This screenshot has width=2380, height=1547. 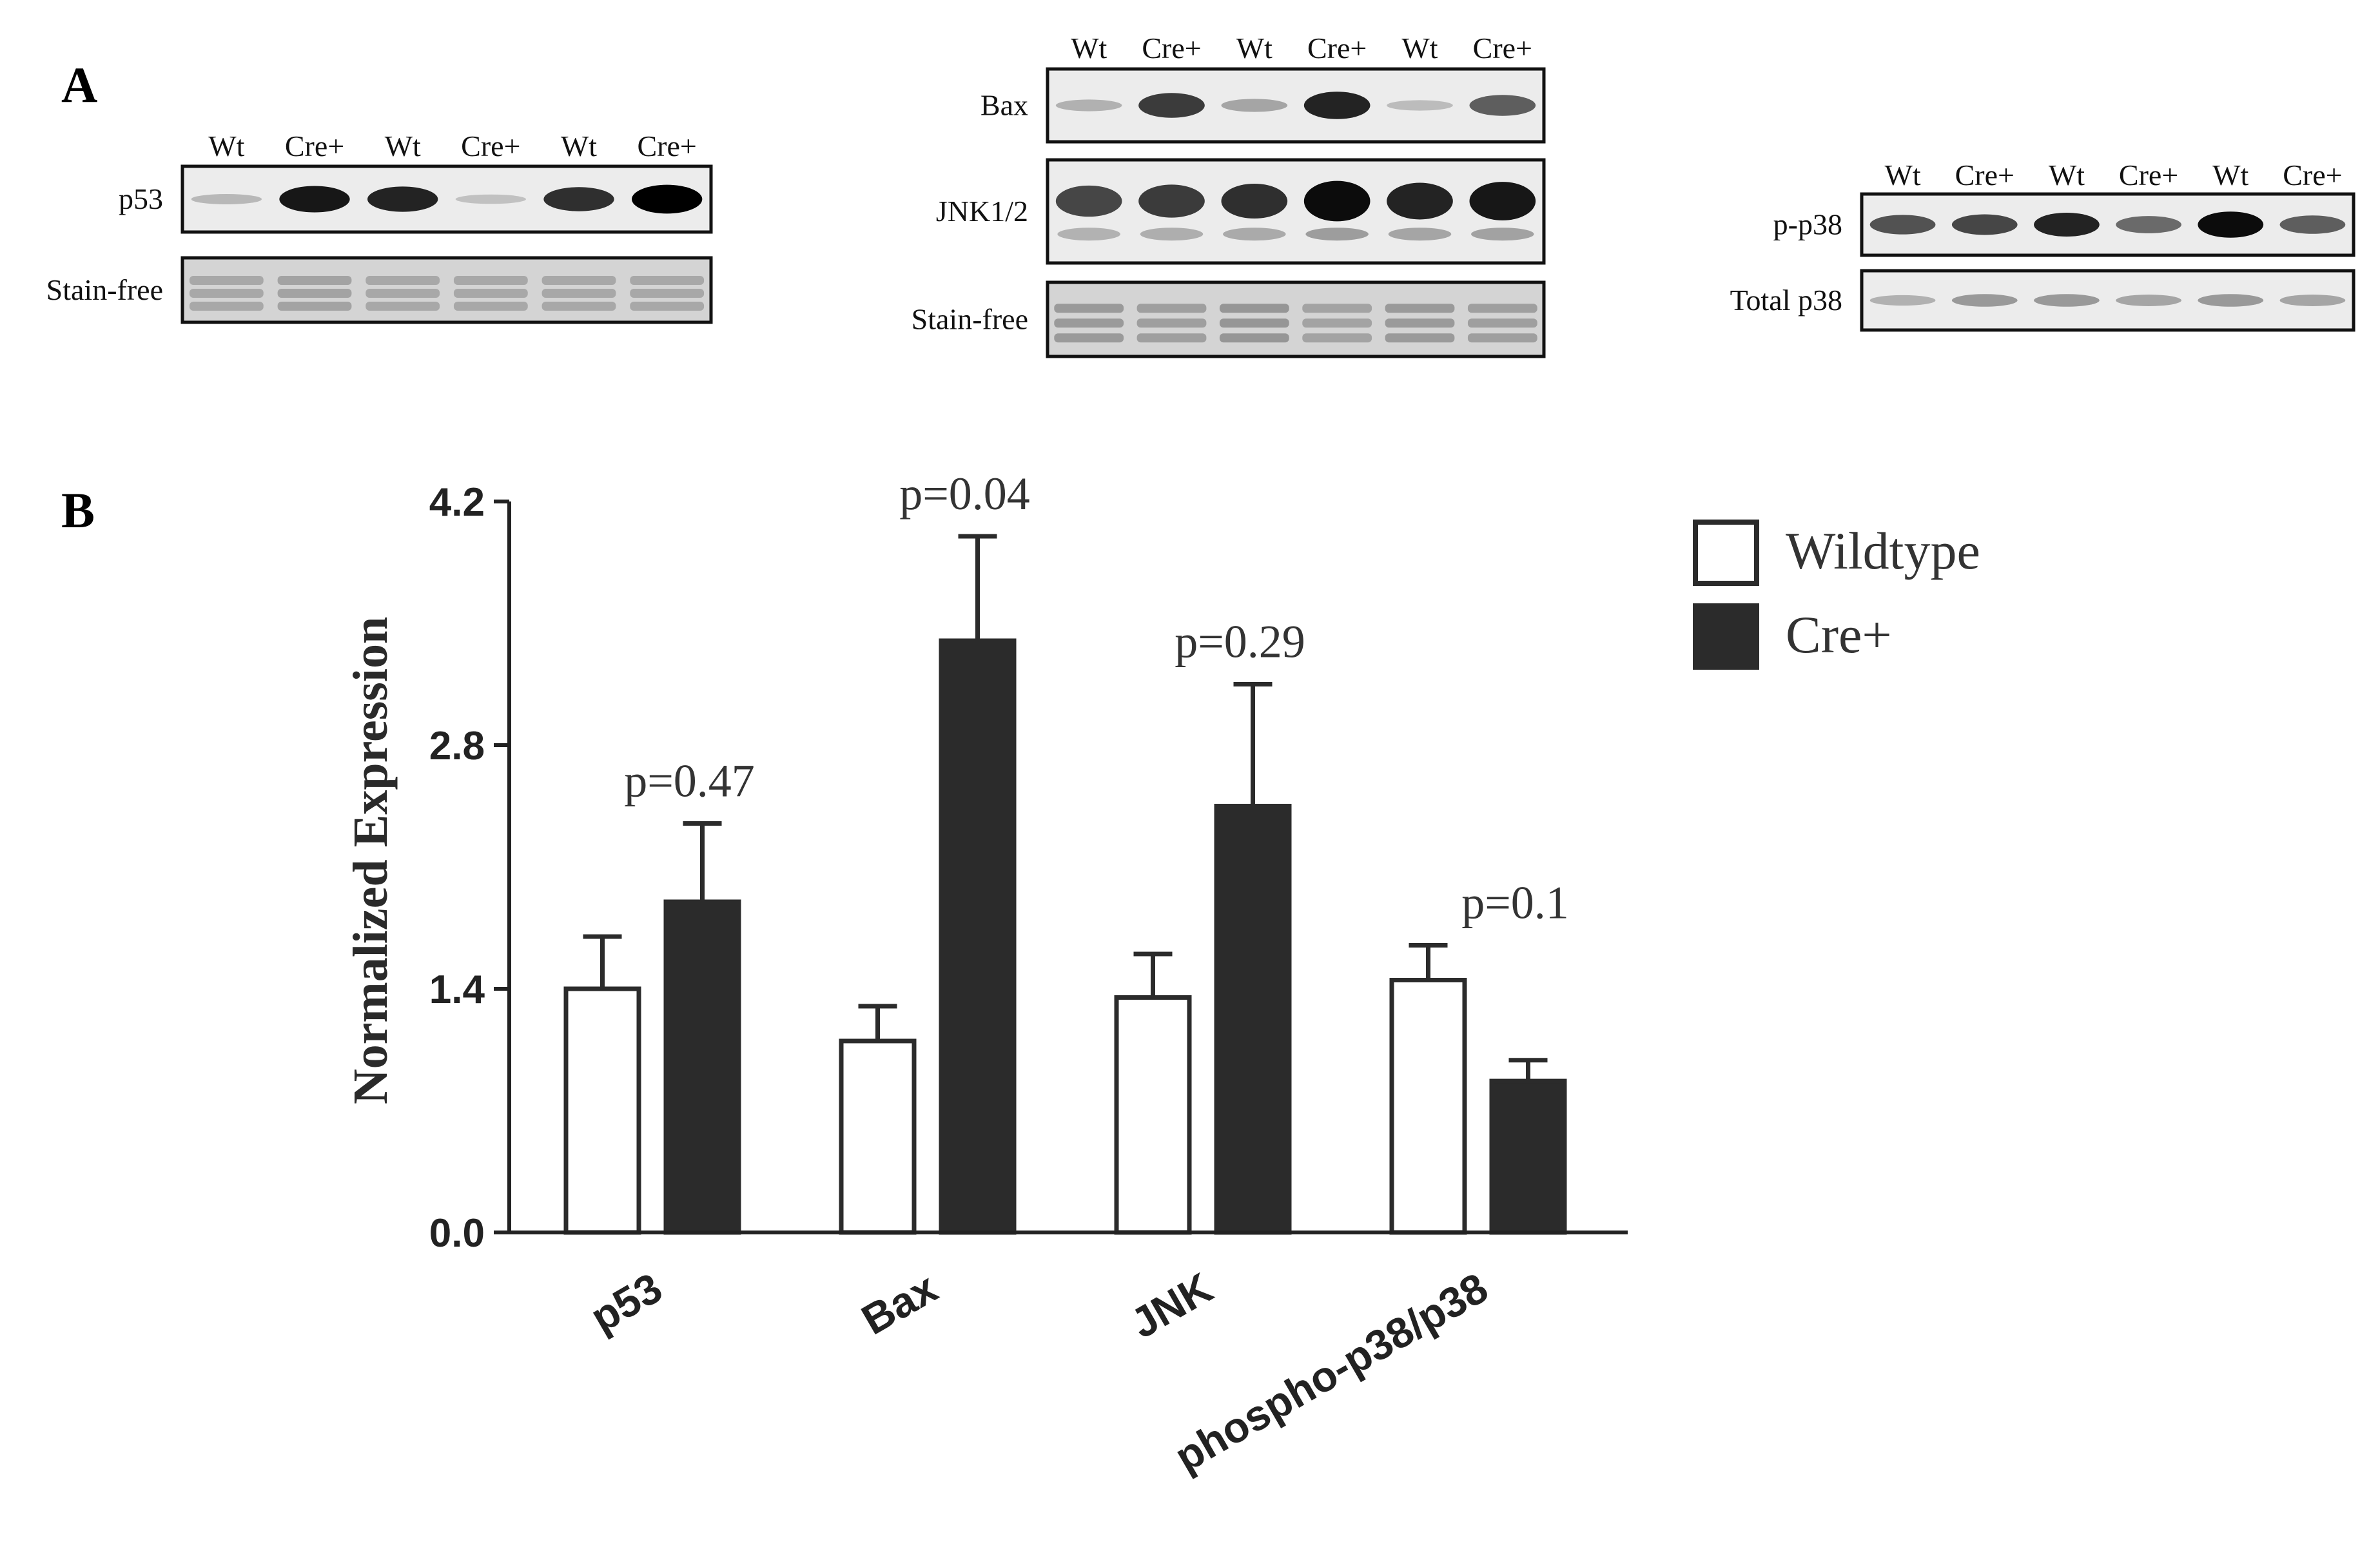 I want to click on p-value-annotation: p=0.04, so click(x=965, y=494).